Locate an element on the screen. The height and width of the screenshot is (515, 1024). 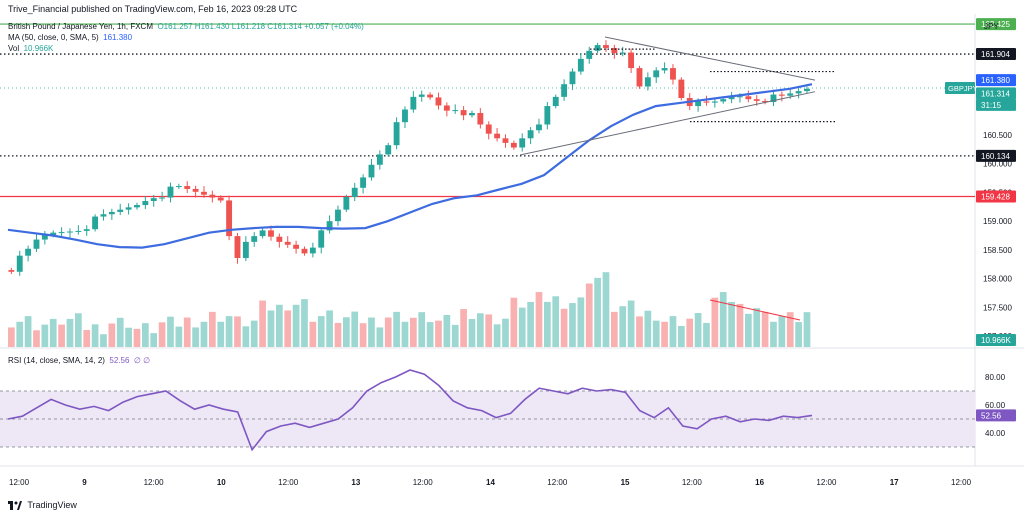
time-tick: 17 is located at coordinates (894, 482).